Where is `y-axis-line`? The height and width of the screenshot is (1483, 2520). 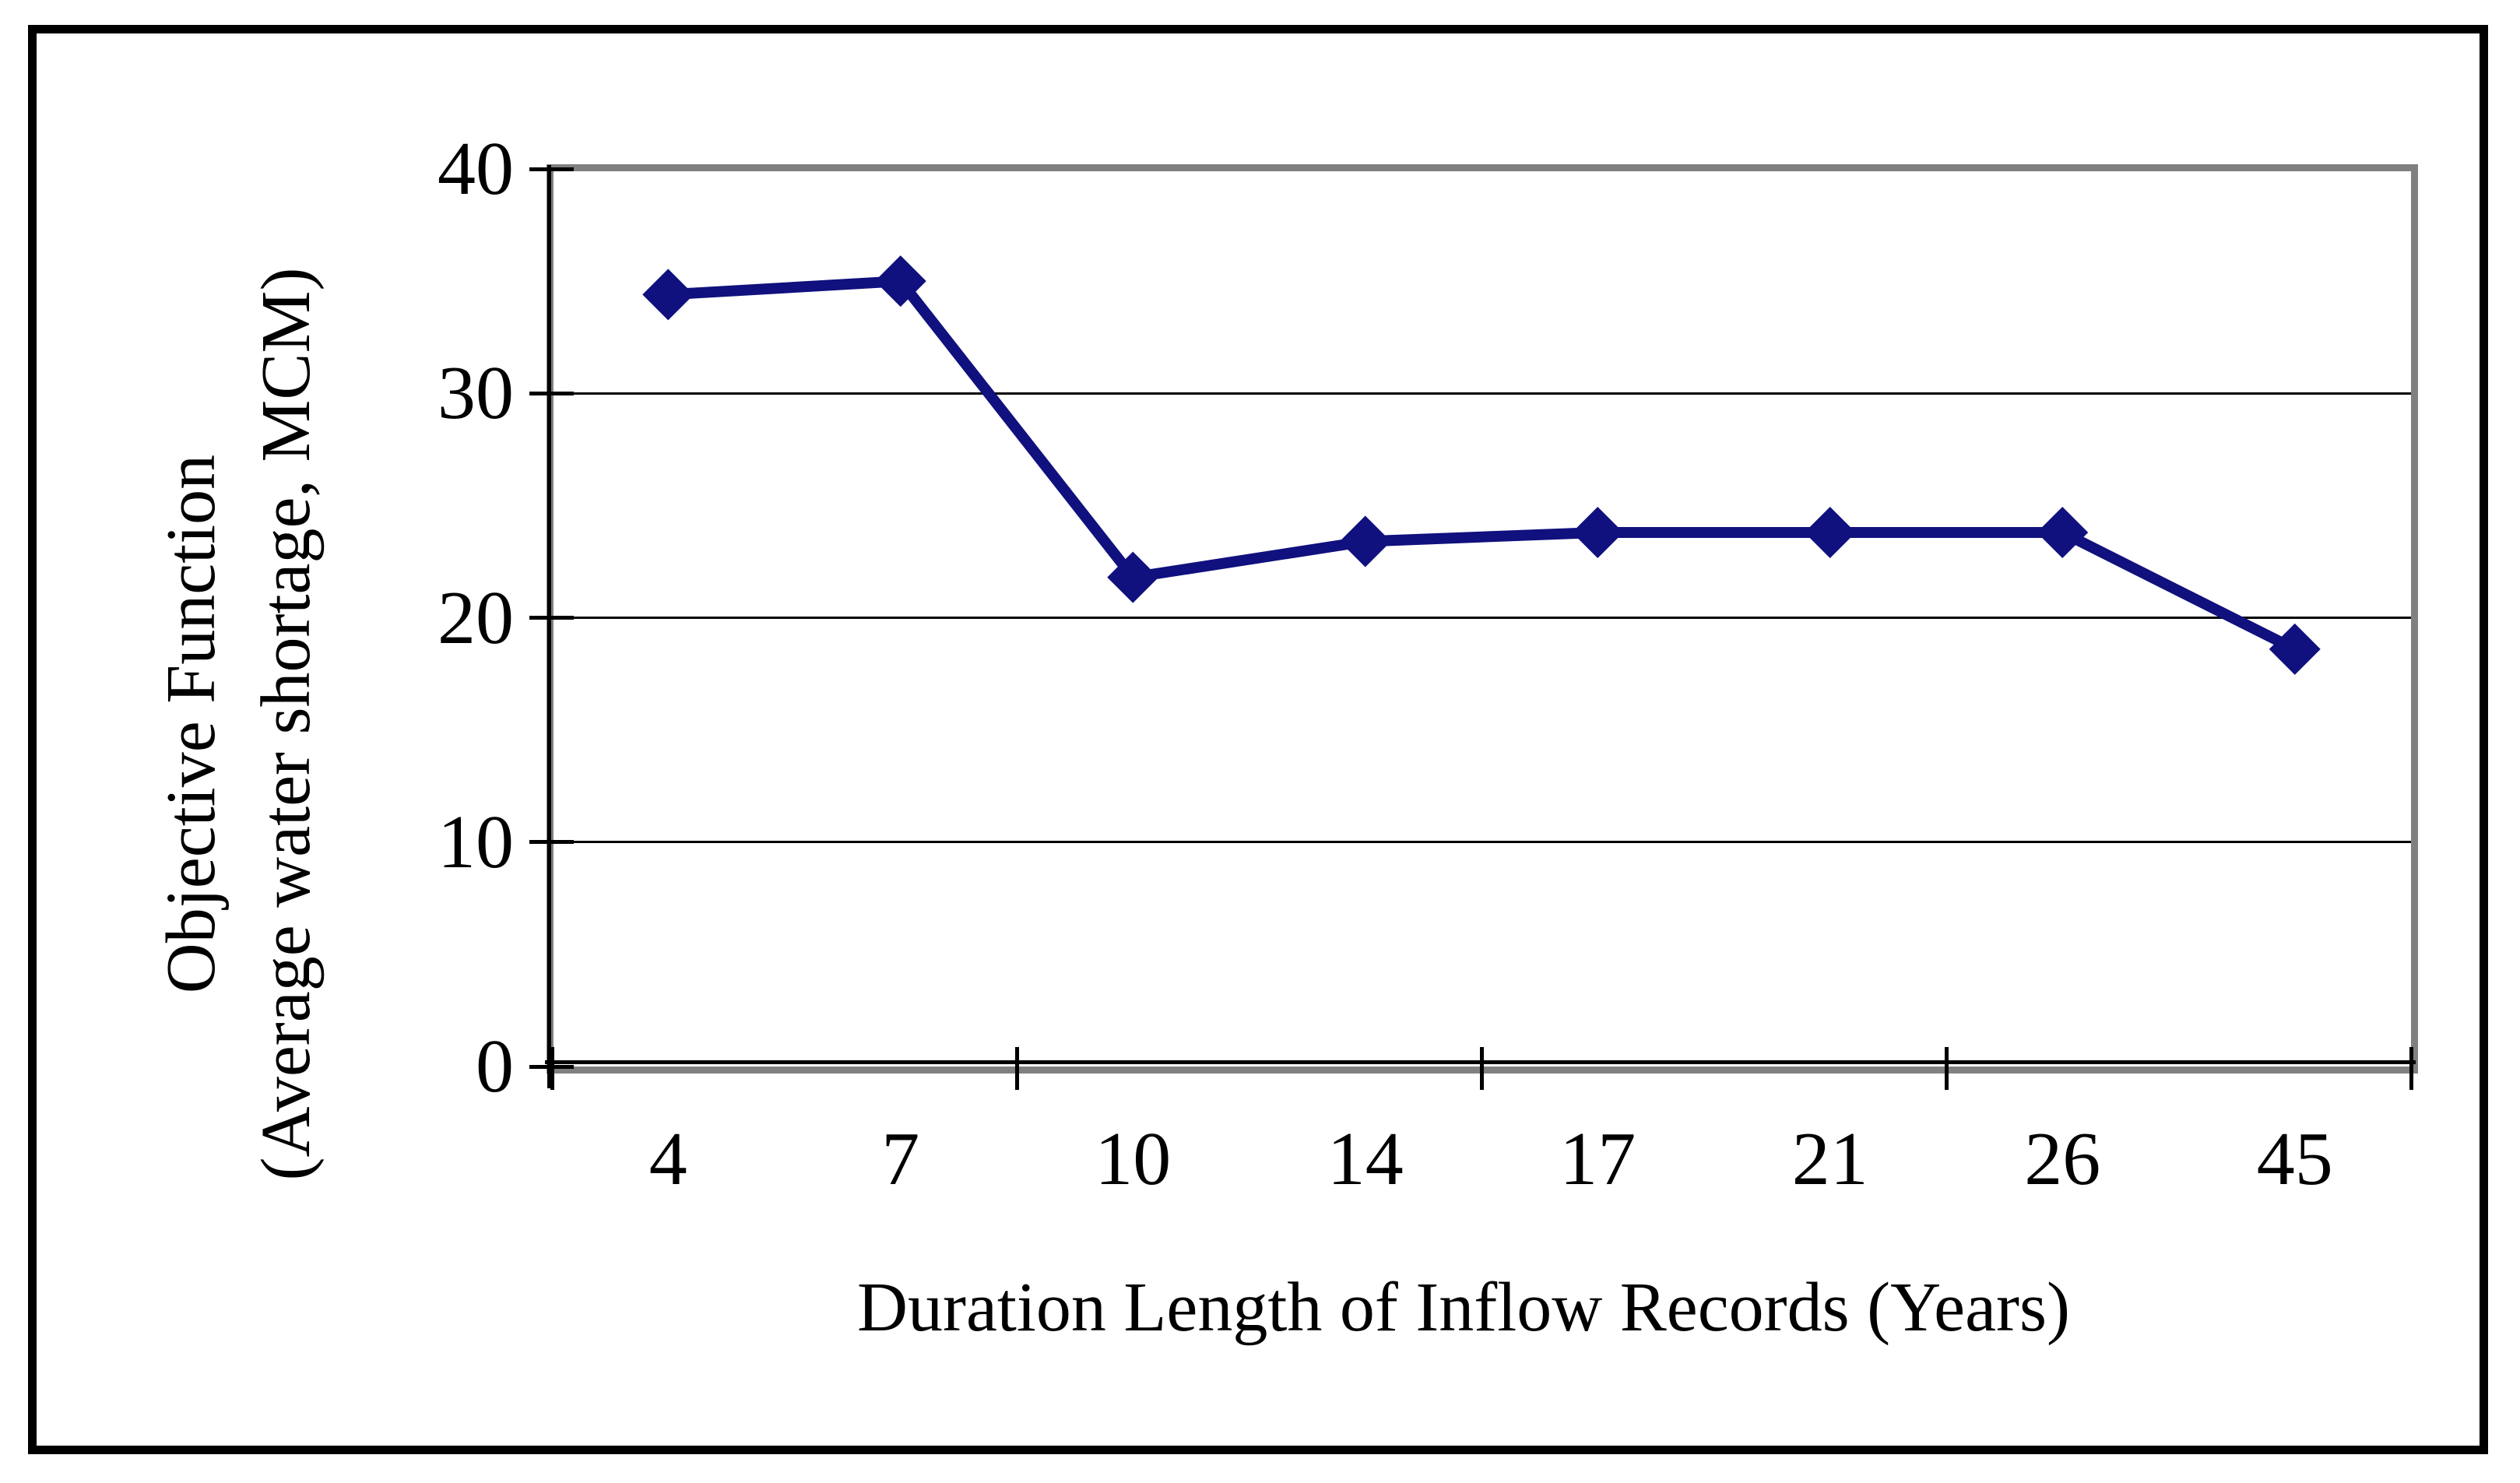 y-axis-line is located at coordinates (549, 626).